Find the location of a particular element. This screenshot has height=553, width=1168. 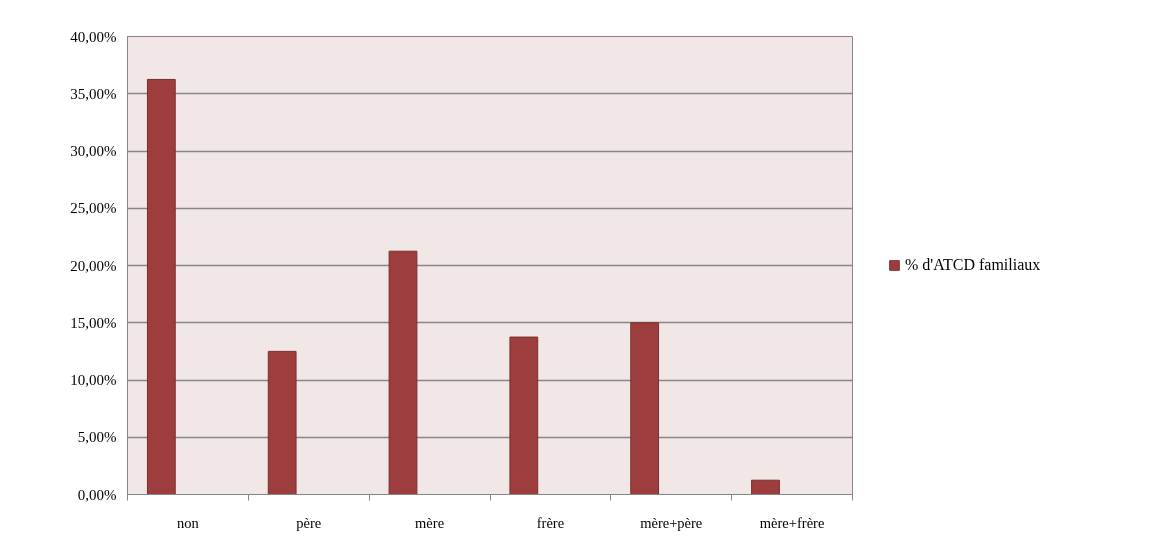

y-tick-label: 5,00% is located at coordinates (97, 437).